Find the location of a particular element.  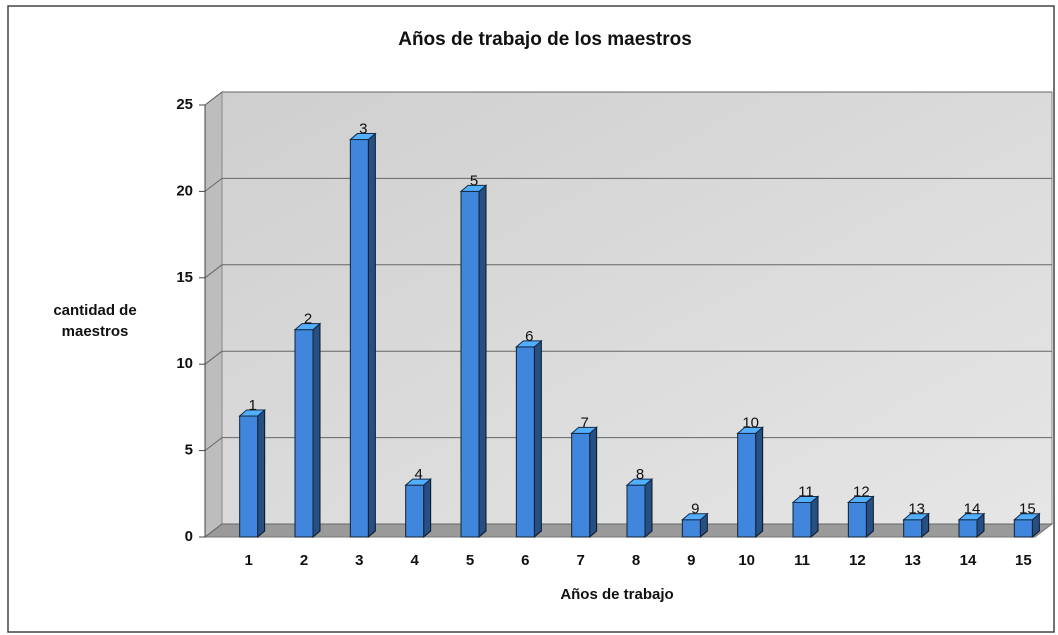

x-tick-label: 7 is located at coordinates (580, 560).